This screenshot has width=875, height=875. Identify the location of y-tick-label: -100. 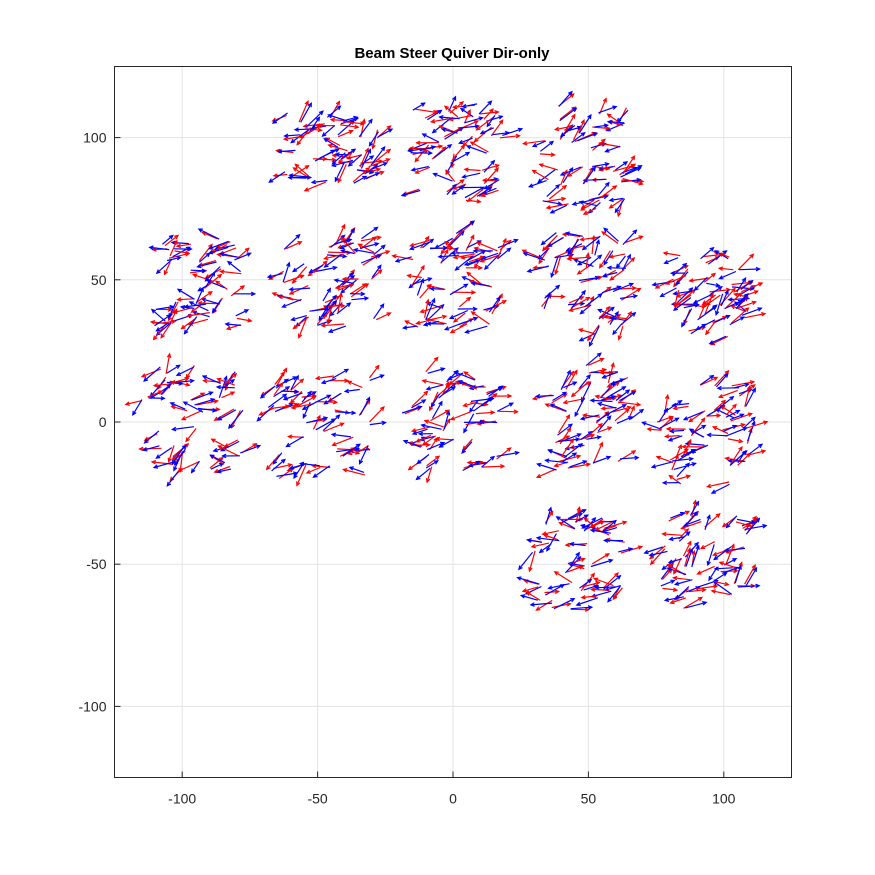
(92, 706).